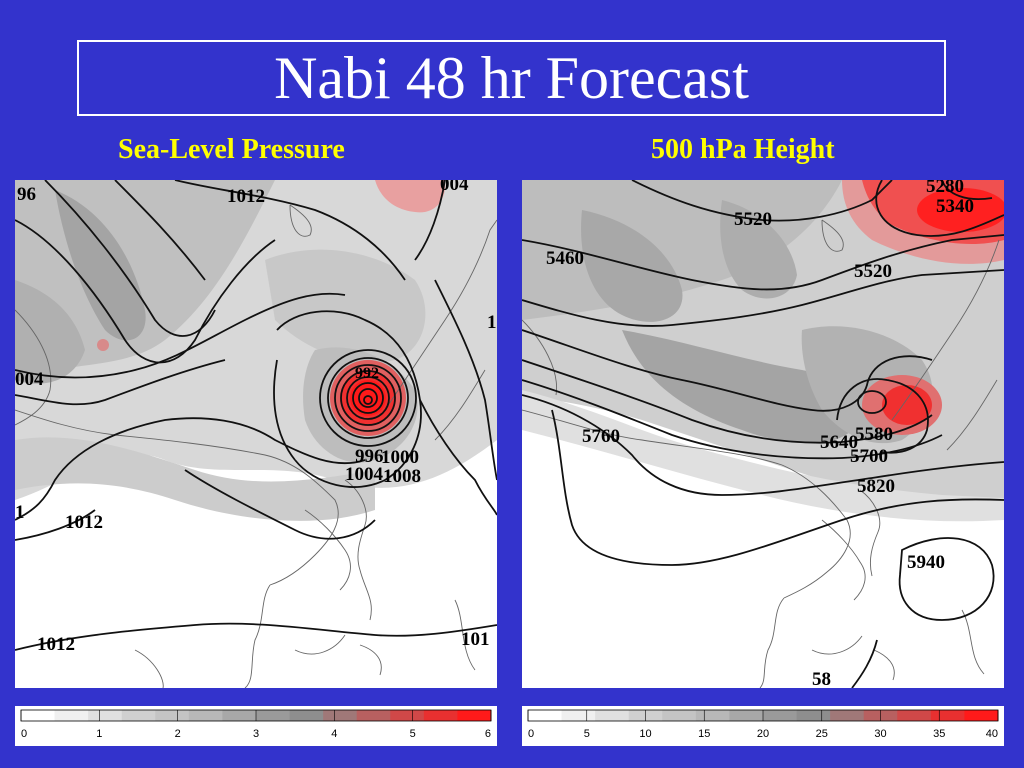 This screenshot has height=768, width=1024. I want to click on colorbar-tick-label: 4, so click(334, 734).